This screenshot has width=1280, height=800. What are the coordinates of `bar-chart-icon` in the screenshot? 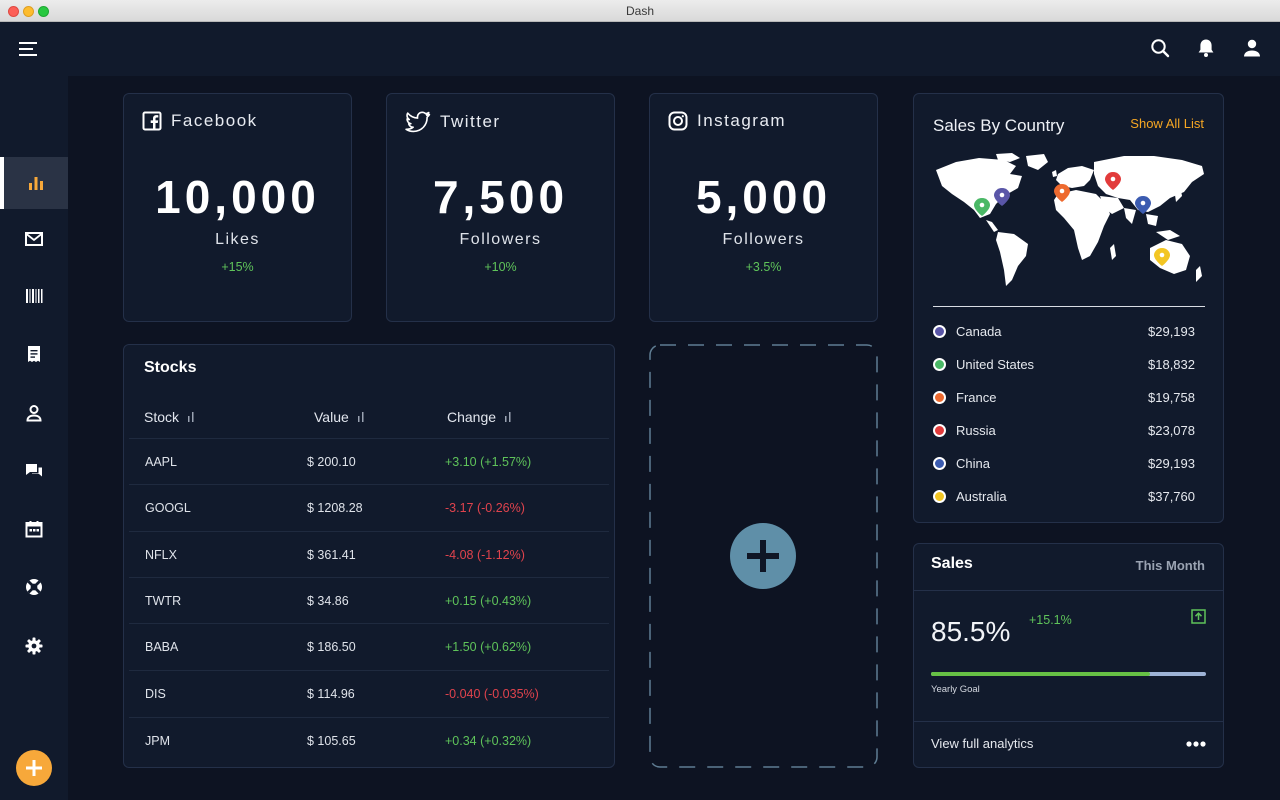 It's located at (36, 183).